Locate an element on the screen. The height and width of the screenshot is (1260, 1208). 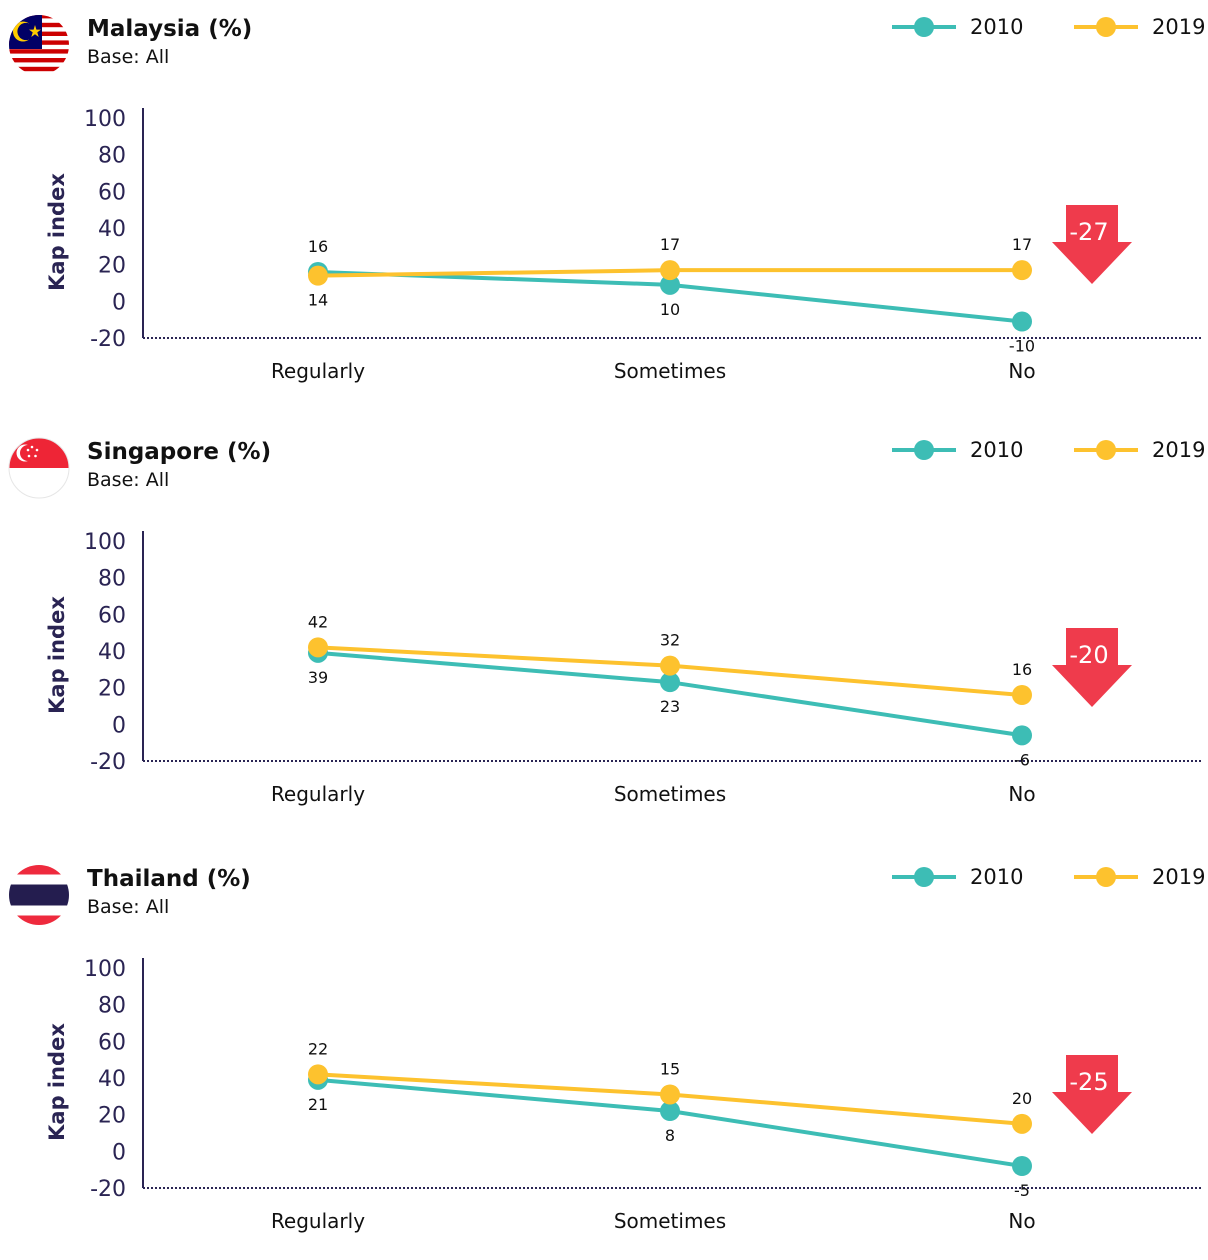
data-label-2010: 16 is located at coordinates (318, 246).